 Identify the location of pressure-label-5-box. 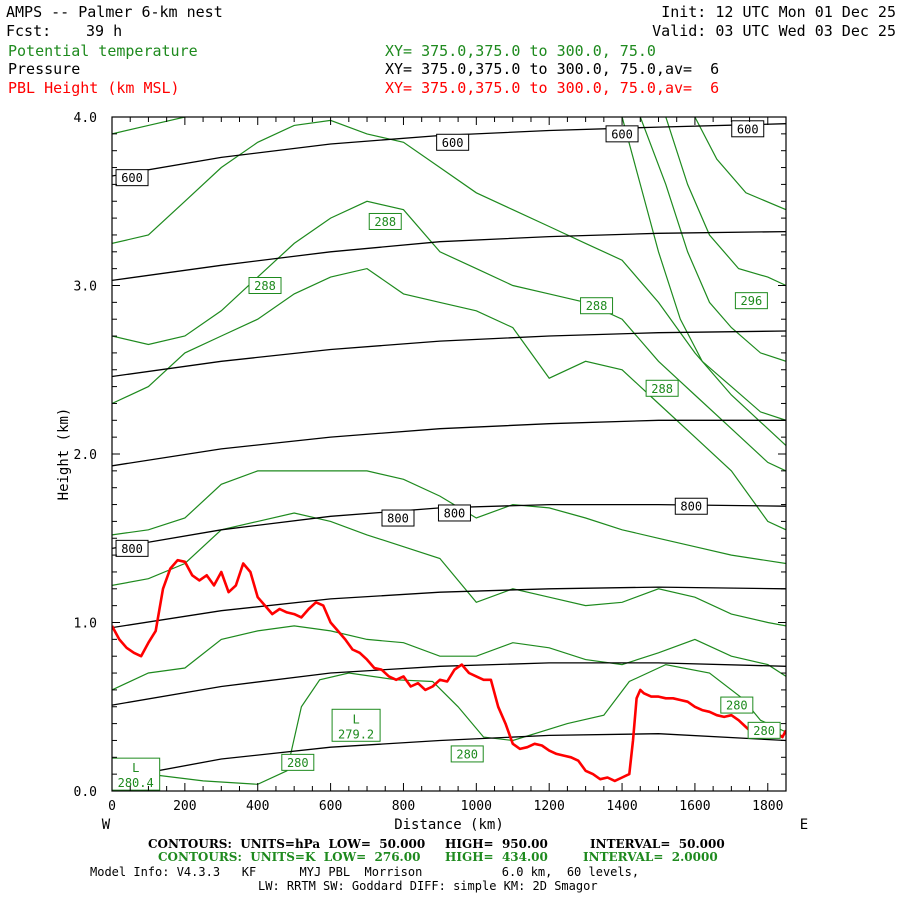
(398, 518).